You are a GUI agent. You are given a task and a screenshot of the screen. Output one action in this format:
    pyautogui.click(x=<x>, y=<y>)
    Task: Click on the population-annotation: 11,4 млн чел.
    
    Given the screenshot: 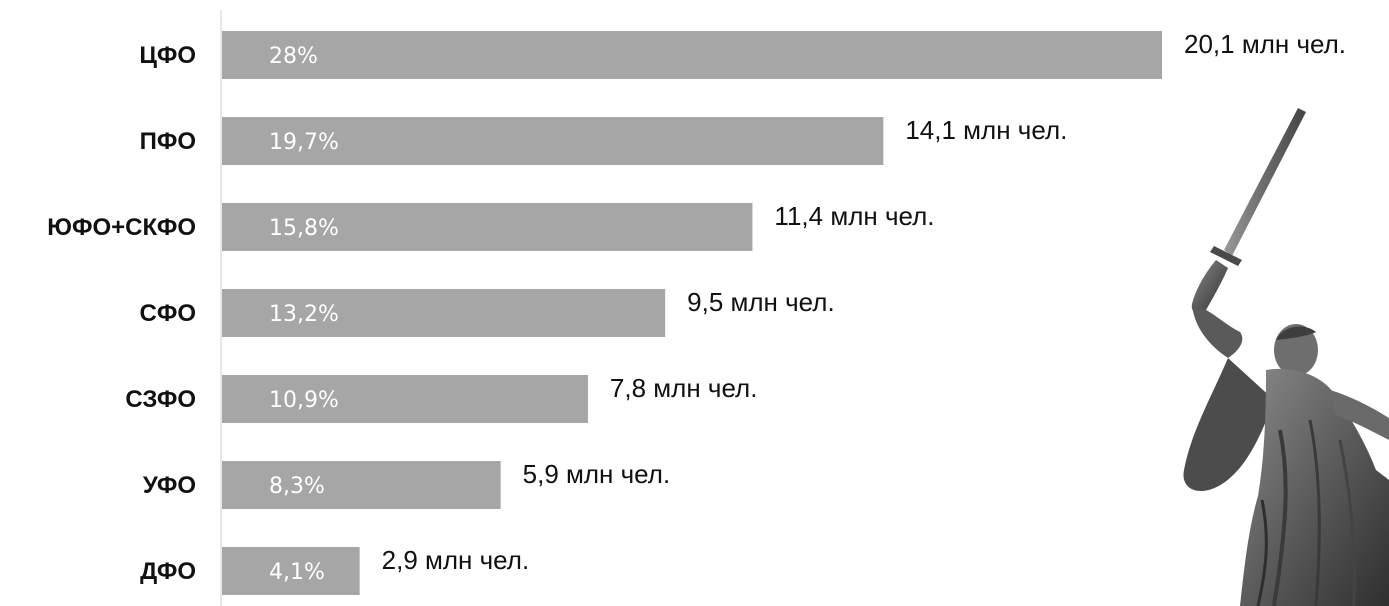 What is the action you would take?
    pyautogui.click(x=854, y=216)
    